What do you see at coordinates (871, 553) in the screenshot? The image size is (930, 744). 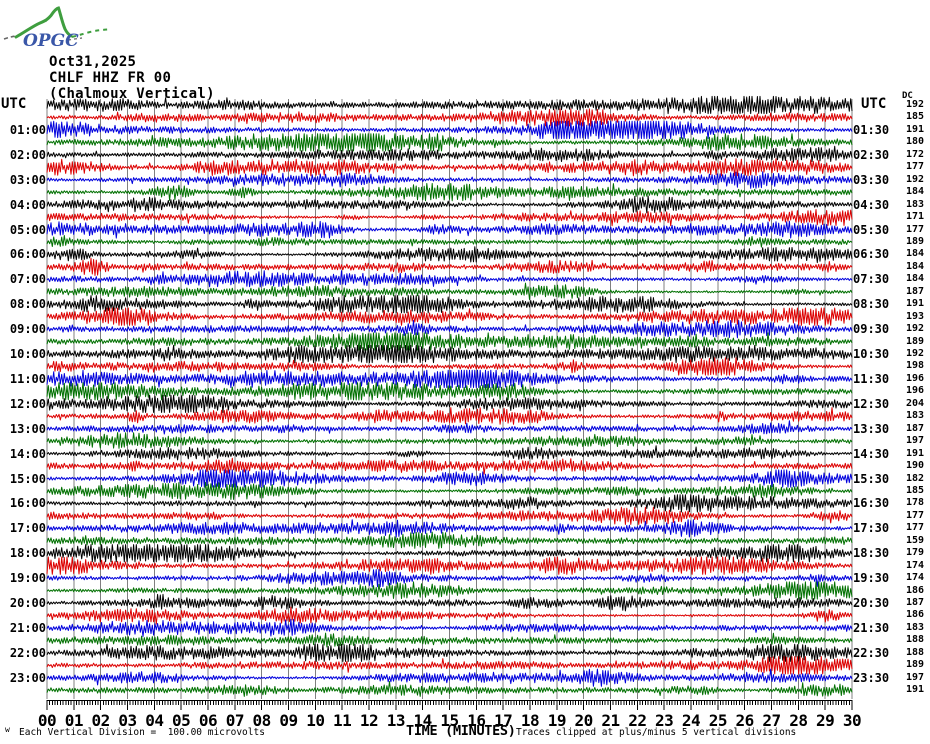 I see `right-time-label: 18:30` at bounding box center [871, 553].